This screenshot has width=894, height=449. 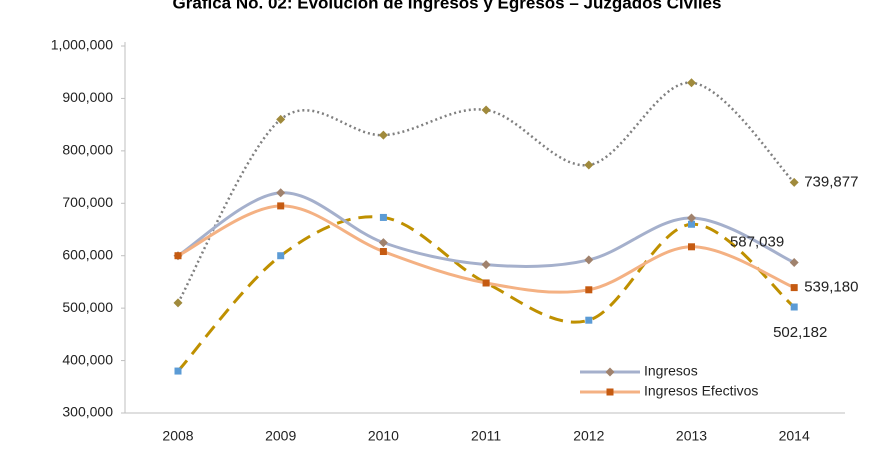 What do you see at coordinates (691, 436) in the screenshot?
I see `x-tick-label: 2013` at bounding box center [691, 436].